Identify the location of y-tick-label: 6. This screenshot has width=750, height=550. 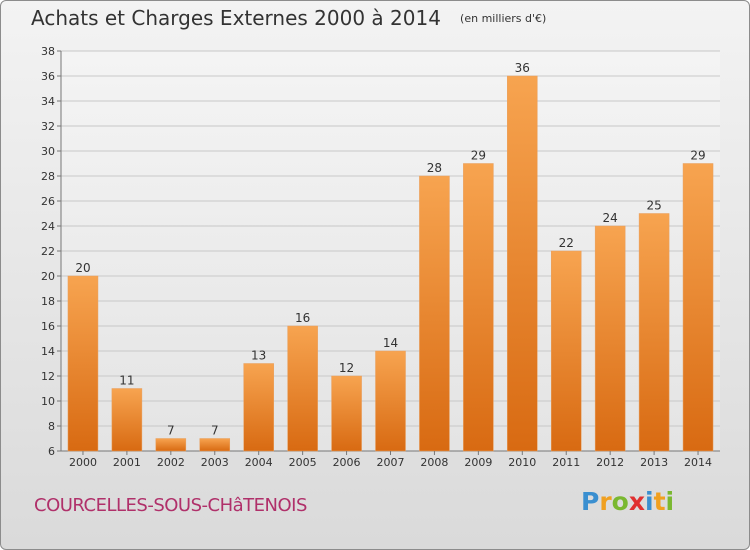
(51, 451).